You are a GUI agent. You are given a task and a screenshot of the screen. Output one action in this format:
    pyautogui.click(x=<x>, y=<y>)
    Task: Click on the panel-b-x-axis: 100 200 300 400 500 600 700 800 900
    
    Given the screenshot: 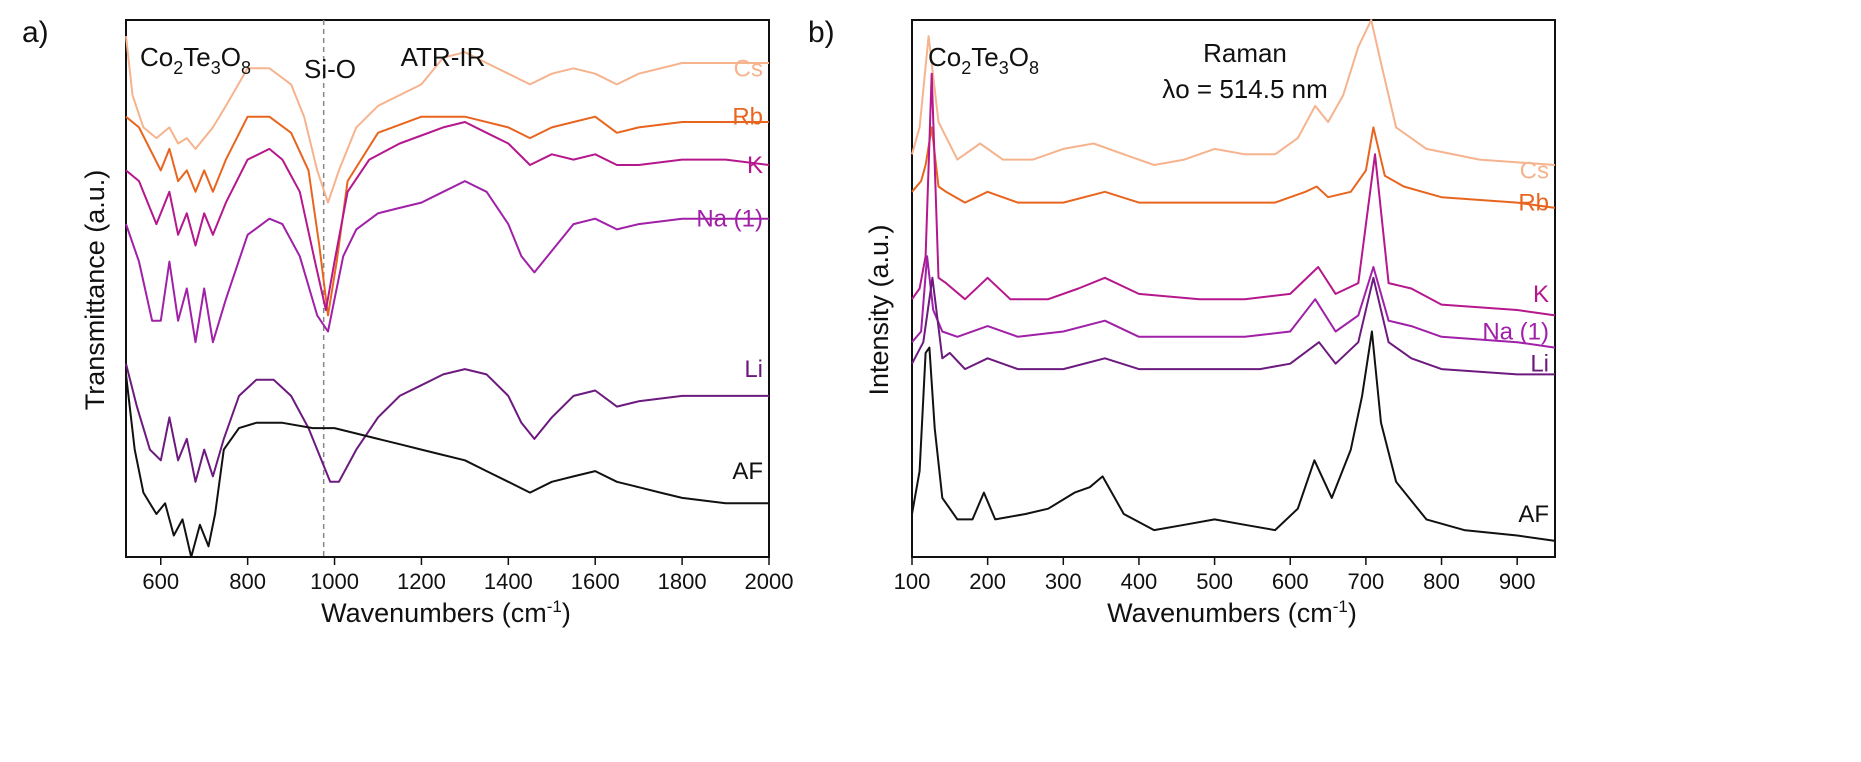 What is the action you would take?
    pyautogui.click(x=1215, y=575)
    